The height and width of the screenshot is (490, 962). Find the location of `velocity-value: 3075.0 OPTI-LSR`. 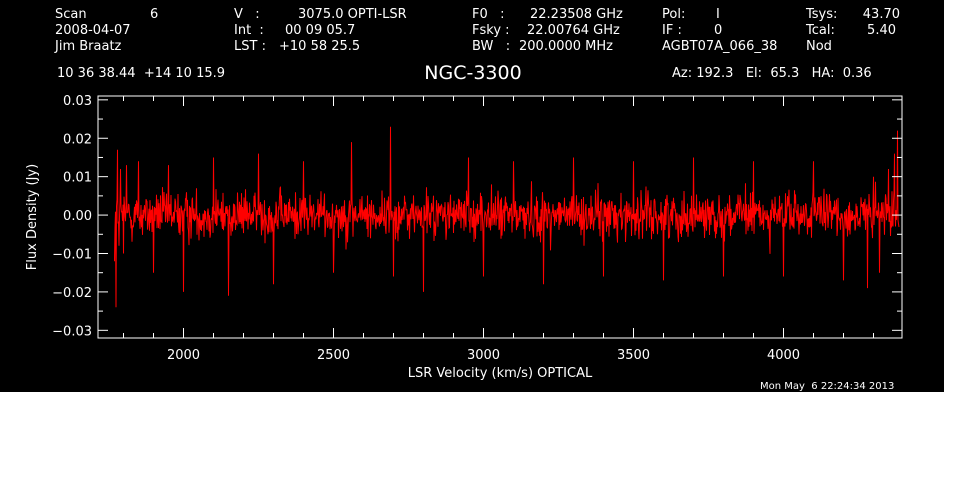

velocity-value: 3075.0 OPTI-LSR is located at coordinates (352, 14).